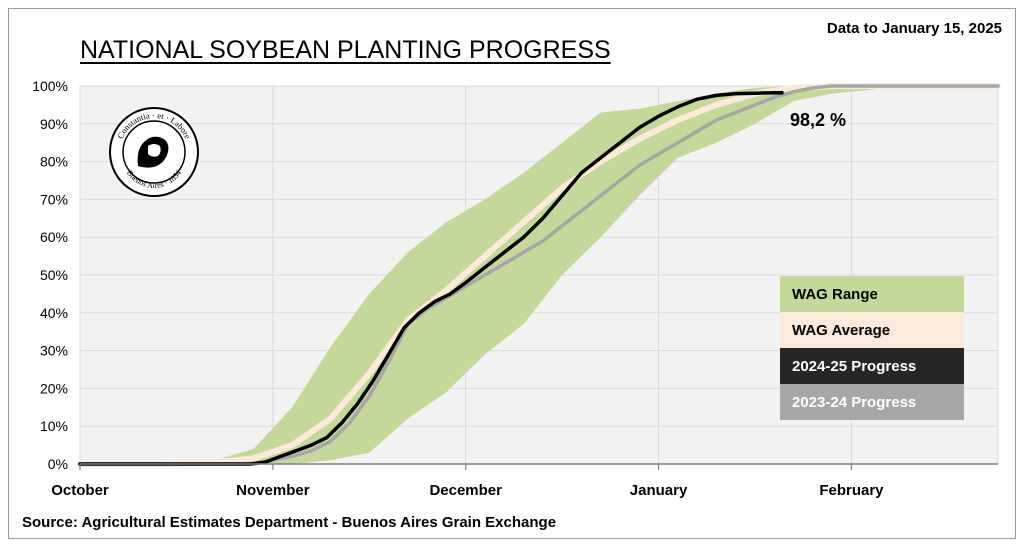 The width and height of the screenshot is (1024, 547). What do you see at coordinates (345, 50) in the screenshot?
I see `chart-title: NATIONAL SOYBEAN PLANTING PROGRESS` at bounding box center [345, 50].